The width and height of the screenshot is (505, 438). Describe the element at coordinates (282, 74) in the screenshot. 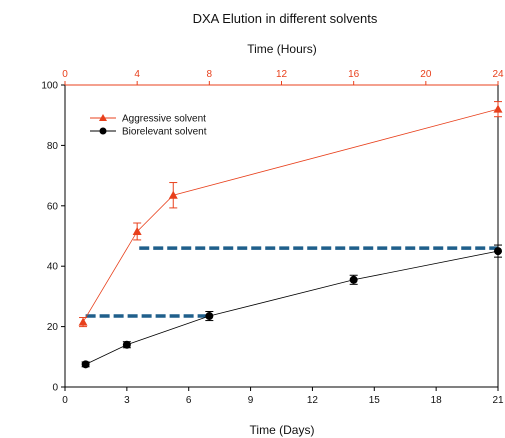

I see `top-tick-label: 12` at that location.